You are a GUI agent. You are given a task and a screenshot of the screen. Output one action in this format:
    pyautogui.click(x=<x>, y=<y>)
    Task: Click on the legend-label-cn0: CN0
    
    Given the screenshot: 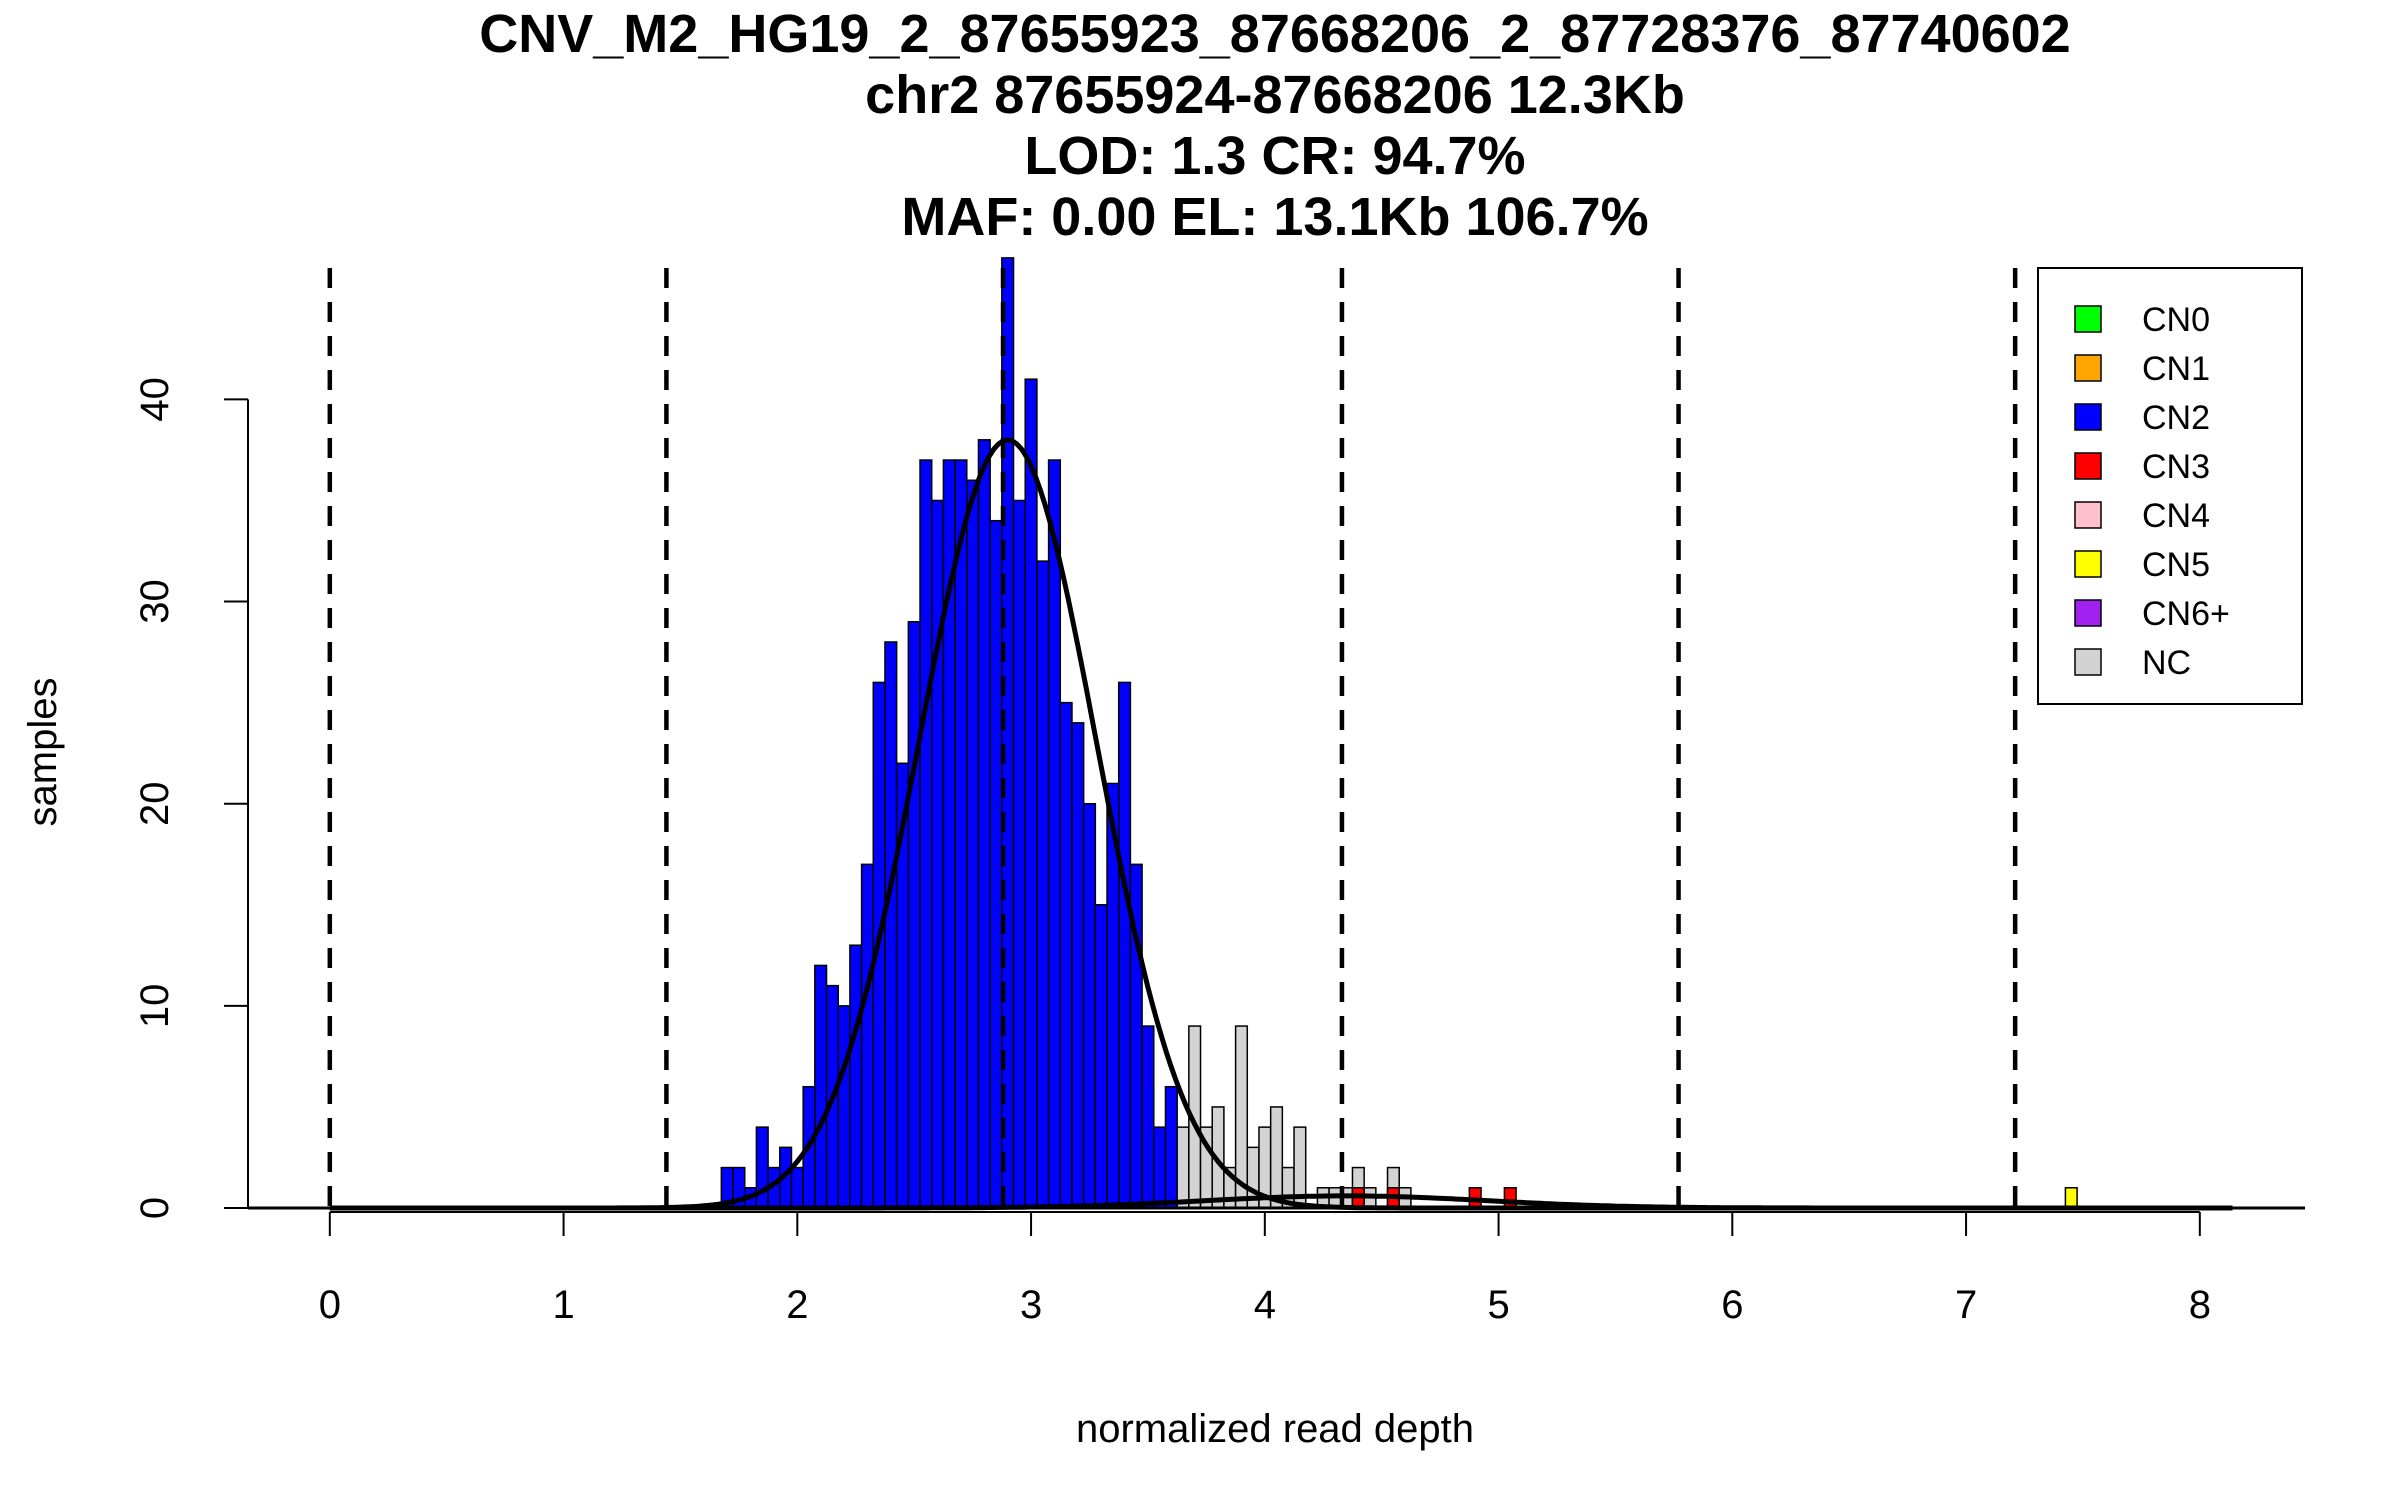 What is the action you would take?
    pyautogui.click(x=2176, y=320)
    